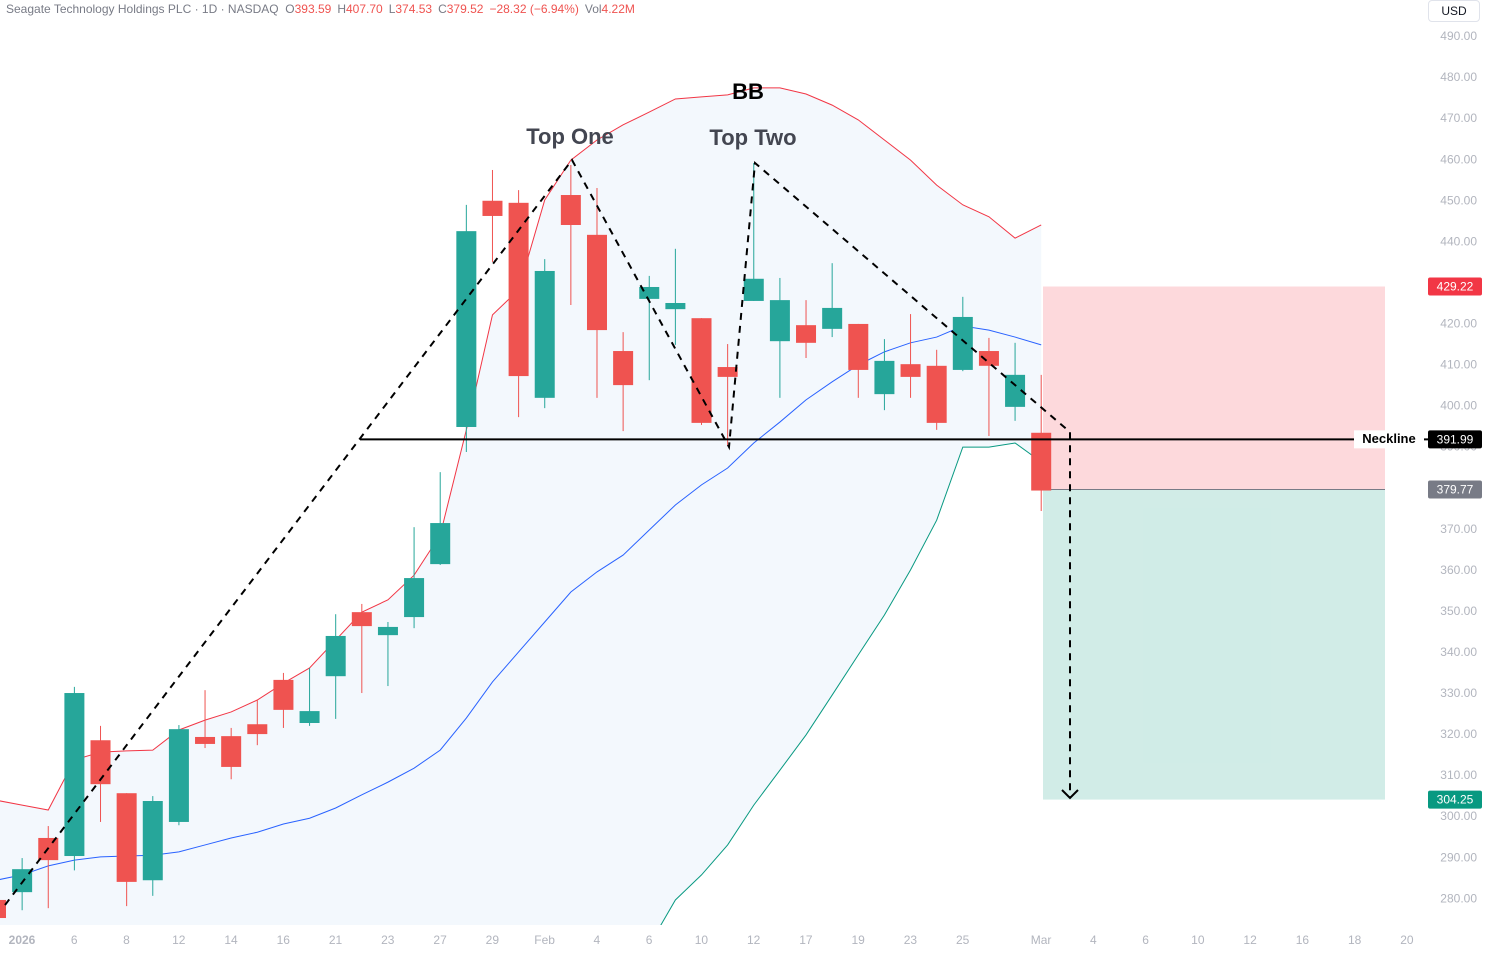 The image size is (1486, 953). What do you see at coordinates (752, 137) in the screenshot?
I see `top-two-label: Top Two` at bounding box center [752, 137].